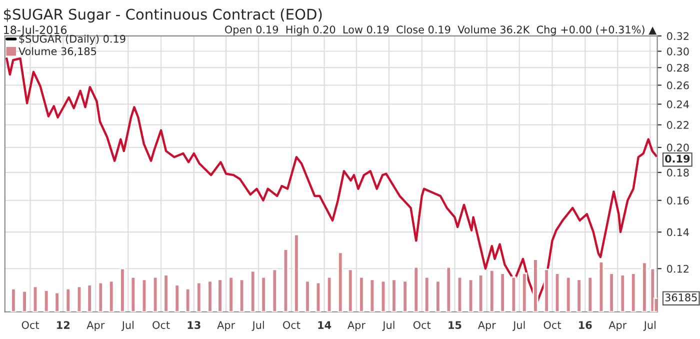 The height and width of the screenshot is (339, 700). I want to click on y-tick-label: 0.28, so click(678, 68).